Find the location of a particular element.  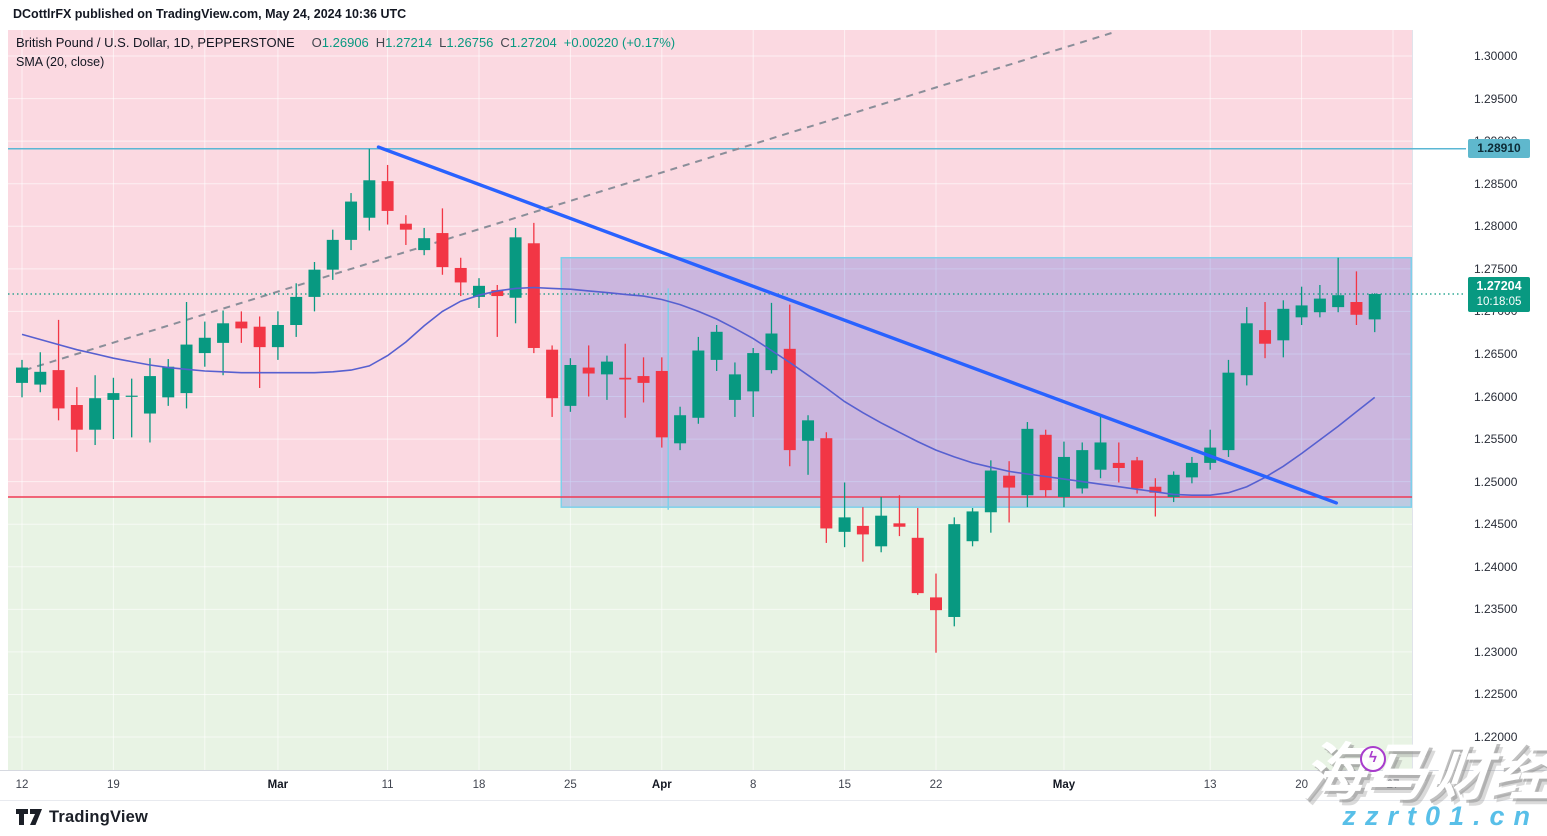

tradingview-logo-text: TradingView is located at coordinates (99, 816).